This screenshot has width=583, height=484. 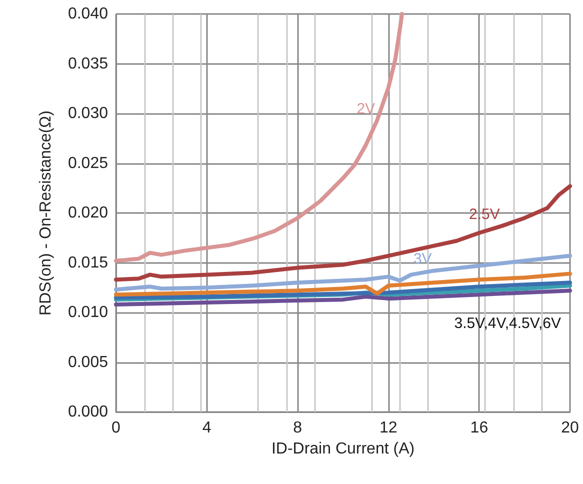 What do you see at coordinates (570, 428) in the screenshot?
I see `x-tick-label: 20` at bounding box center [570, 428].